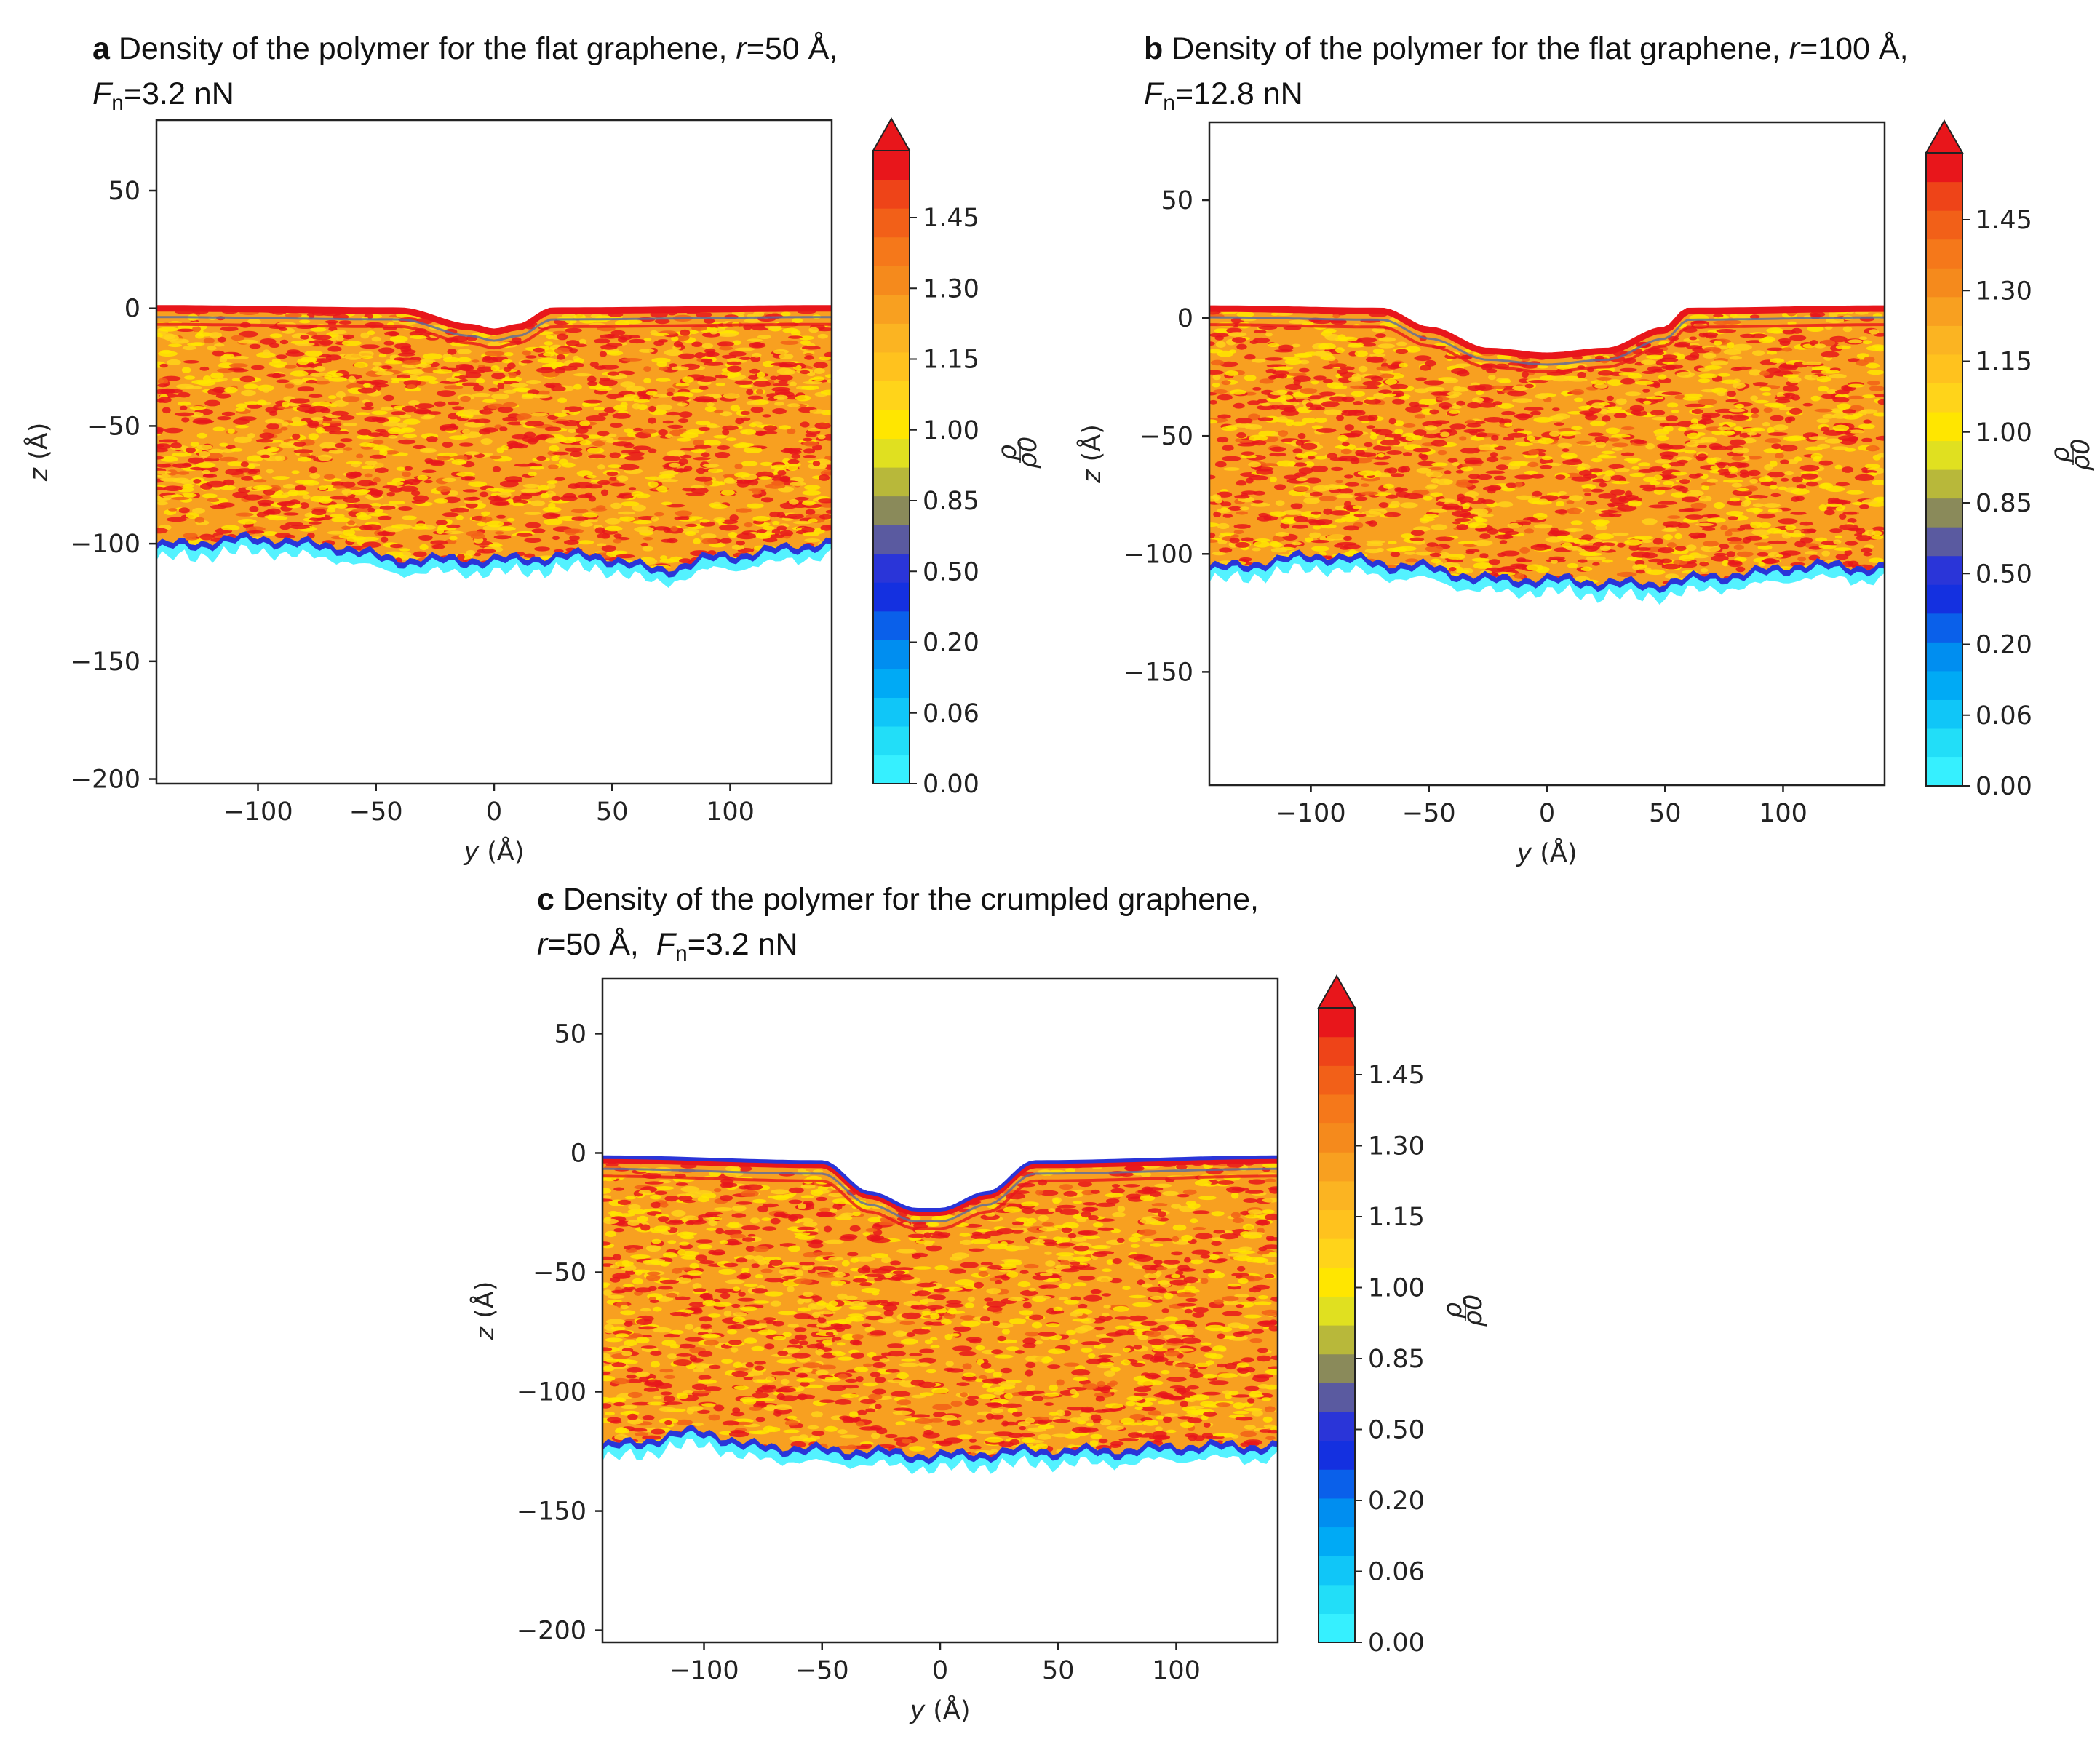 Image resolution: width=2100 pixels, height=1742 pixels. What do you see at coordinates (39, 453) in the screenshot?
I see `y-axis-label: z (Å)` at bounding box center [39, 453].